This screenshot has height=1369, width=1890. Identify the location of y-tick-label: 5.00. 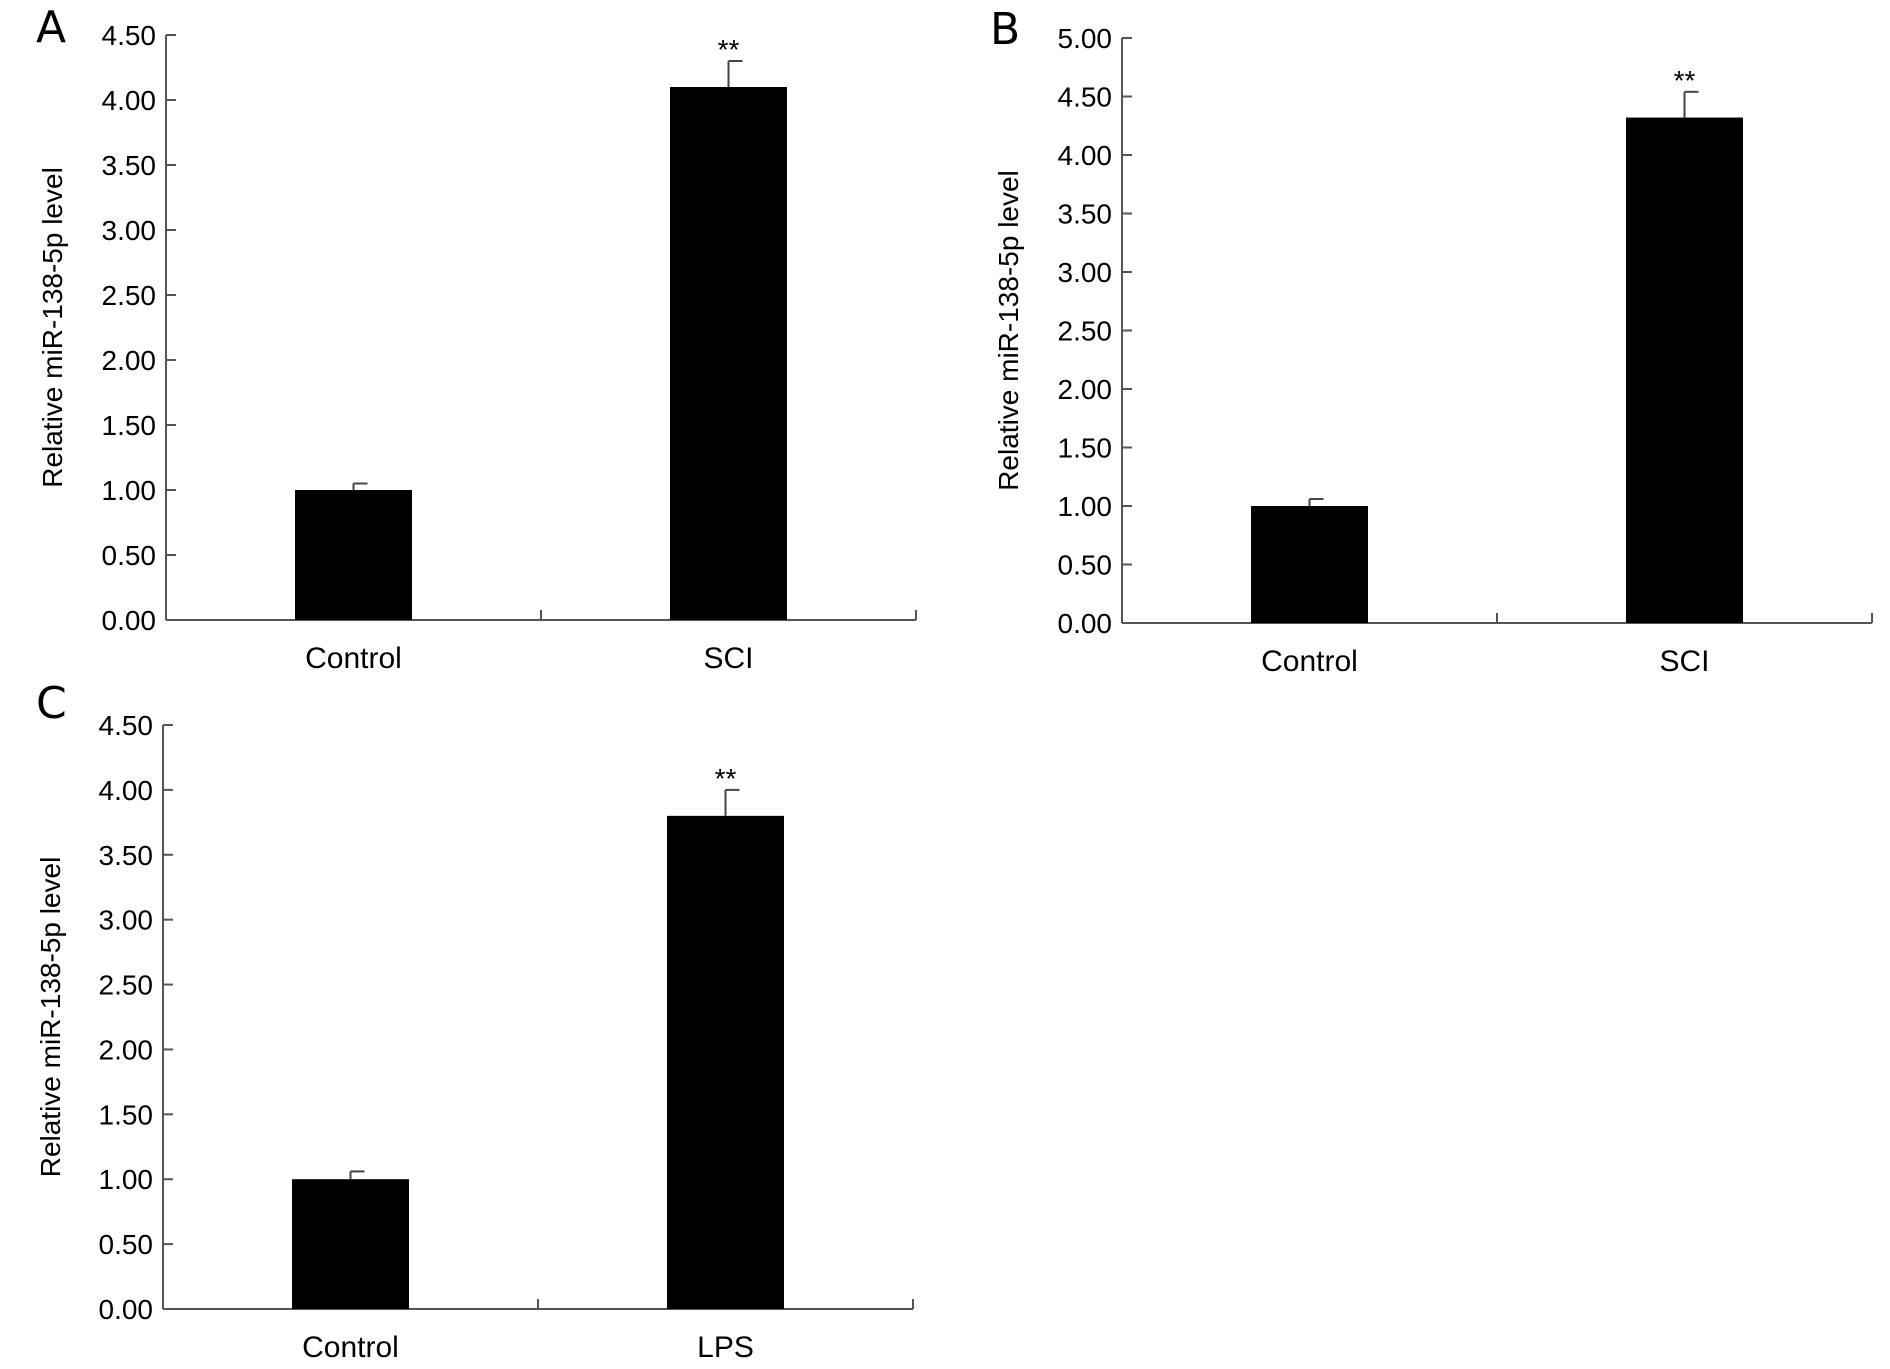
(1085, 38).